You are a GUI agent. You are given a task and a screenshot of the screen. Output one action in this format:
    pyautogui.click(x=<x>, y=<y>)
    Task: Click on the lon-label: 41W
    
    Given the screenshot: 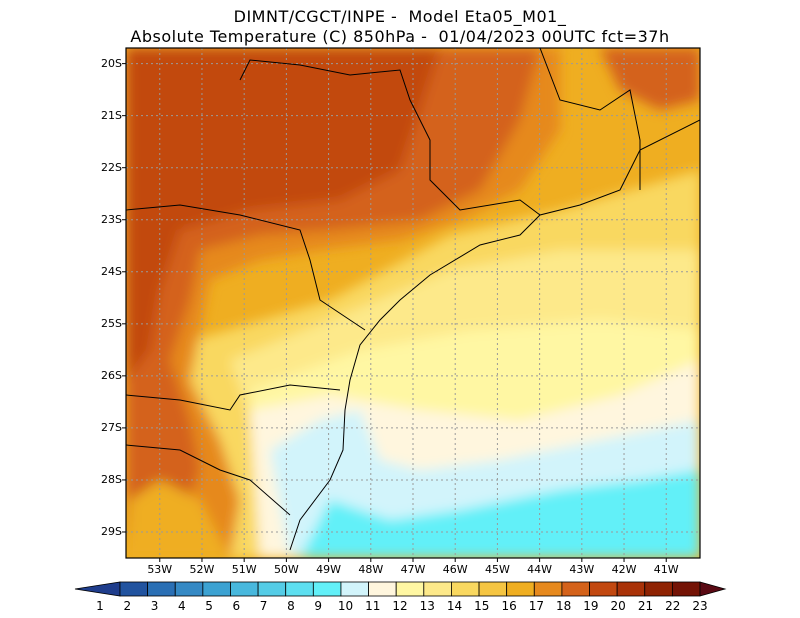 What is the action you would take?
    pyautogui.click(x=666, y=569)
    